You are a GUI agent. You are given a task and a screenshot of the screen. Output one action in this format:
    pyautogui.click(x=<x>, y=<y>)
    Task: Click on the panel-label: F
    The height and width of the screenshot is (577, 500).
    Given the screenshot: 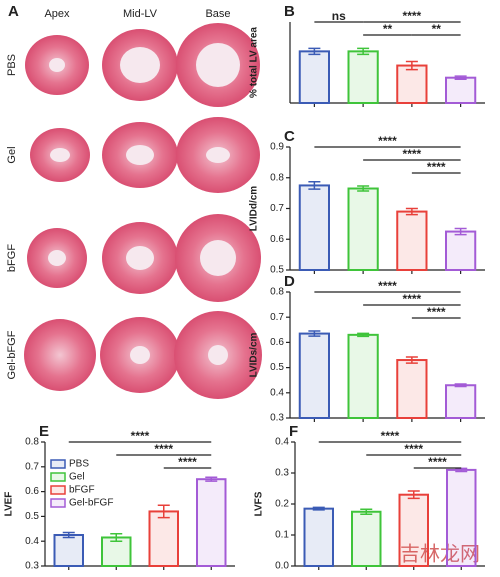 What is the action you would take?
    pyautogui.click(x=293, y=431)
    